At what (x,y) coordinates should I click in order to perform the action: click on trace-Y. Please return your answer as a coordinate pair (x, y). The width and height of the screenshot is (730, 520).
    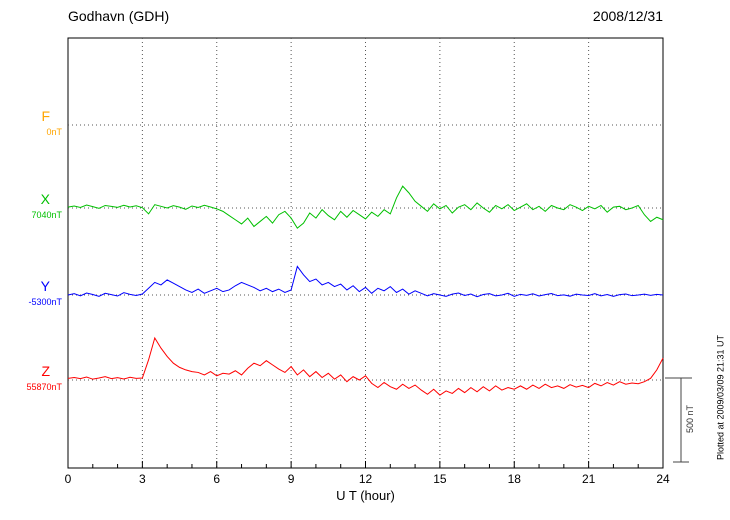
    Looking at the image, I should click on (365, 281).